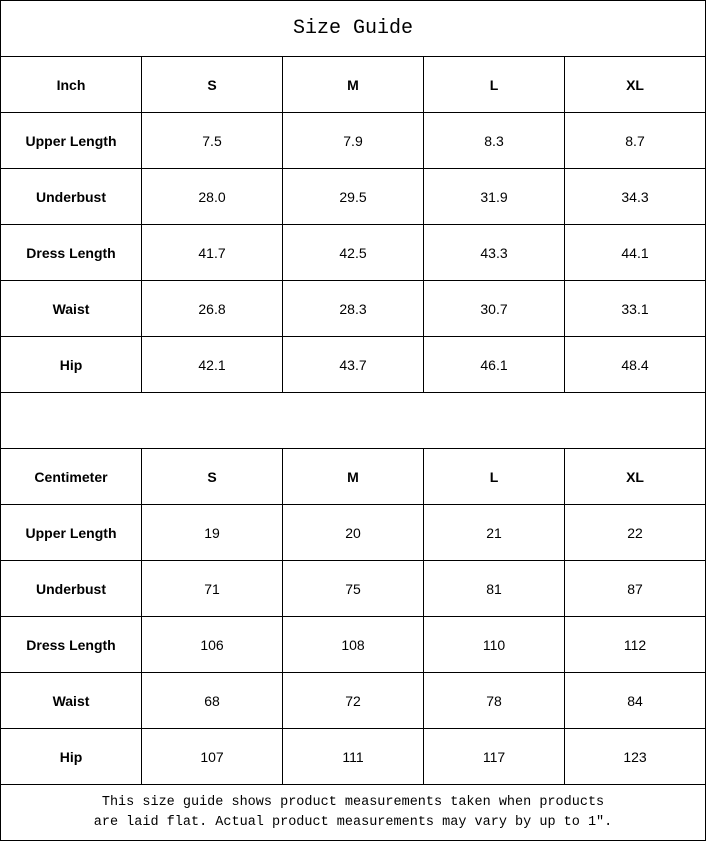 This screenshot has height=842, width=707. What do you see at coordinates (494, 588) in the screenshot?
I see `measurement-value: 81` at bounding box center [494, 588].